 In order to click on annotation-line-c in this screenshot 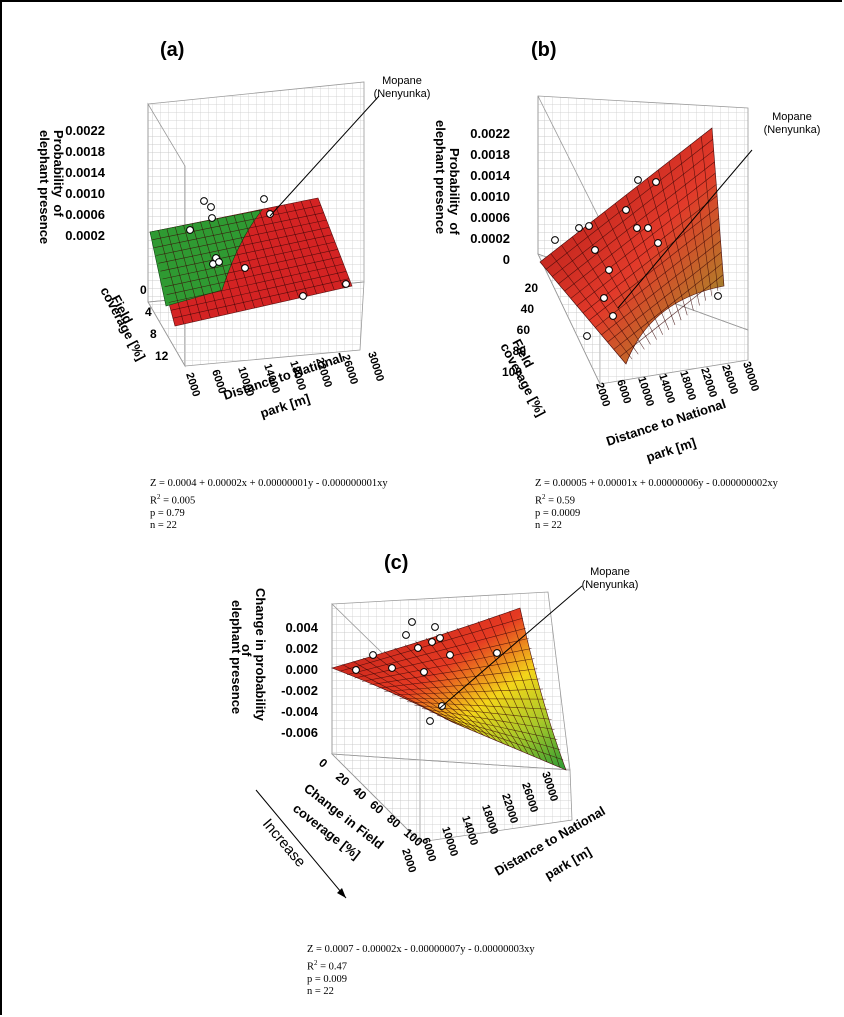, I will do `click(511, 647)`.